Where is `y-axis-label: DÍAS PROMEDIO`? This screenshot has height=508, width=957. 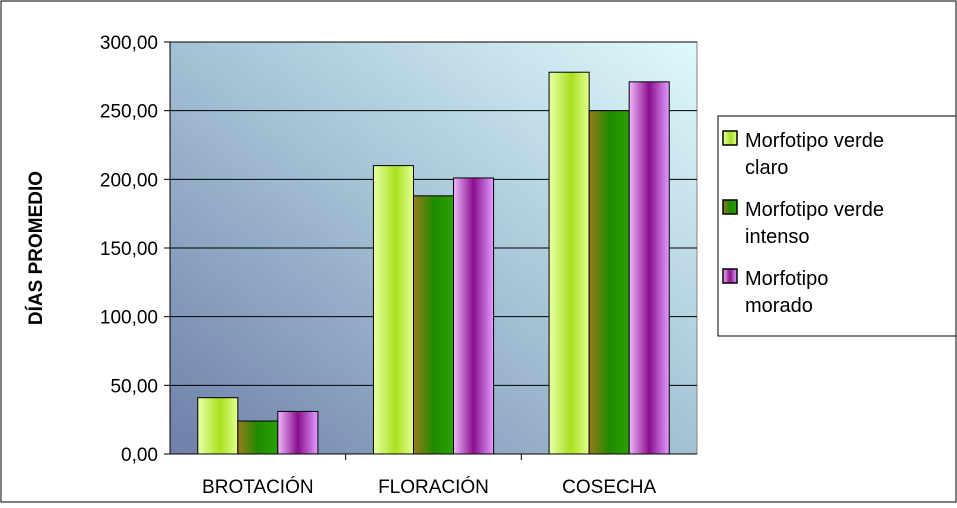
y-axis-label: DÍAS PROMEDIO is located at coordinates (36, 248).